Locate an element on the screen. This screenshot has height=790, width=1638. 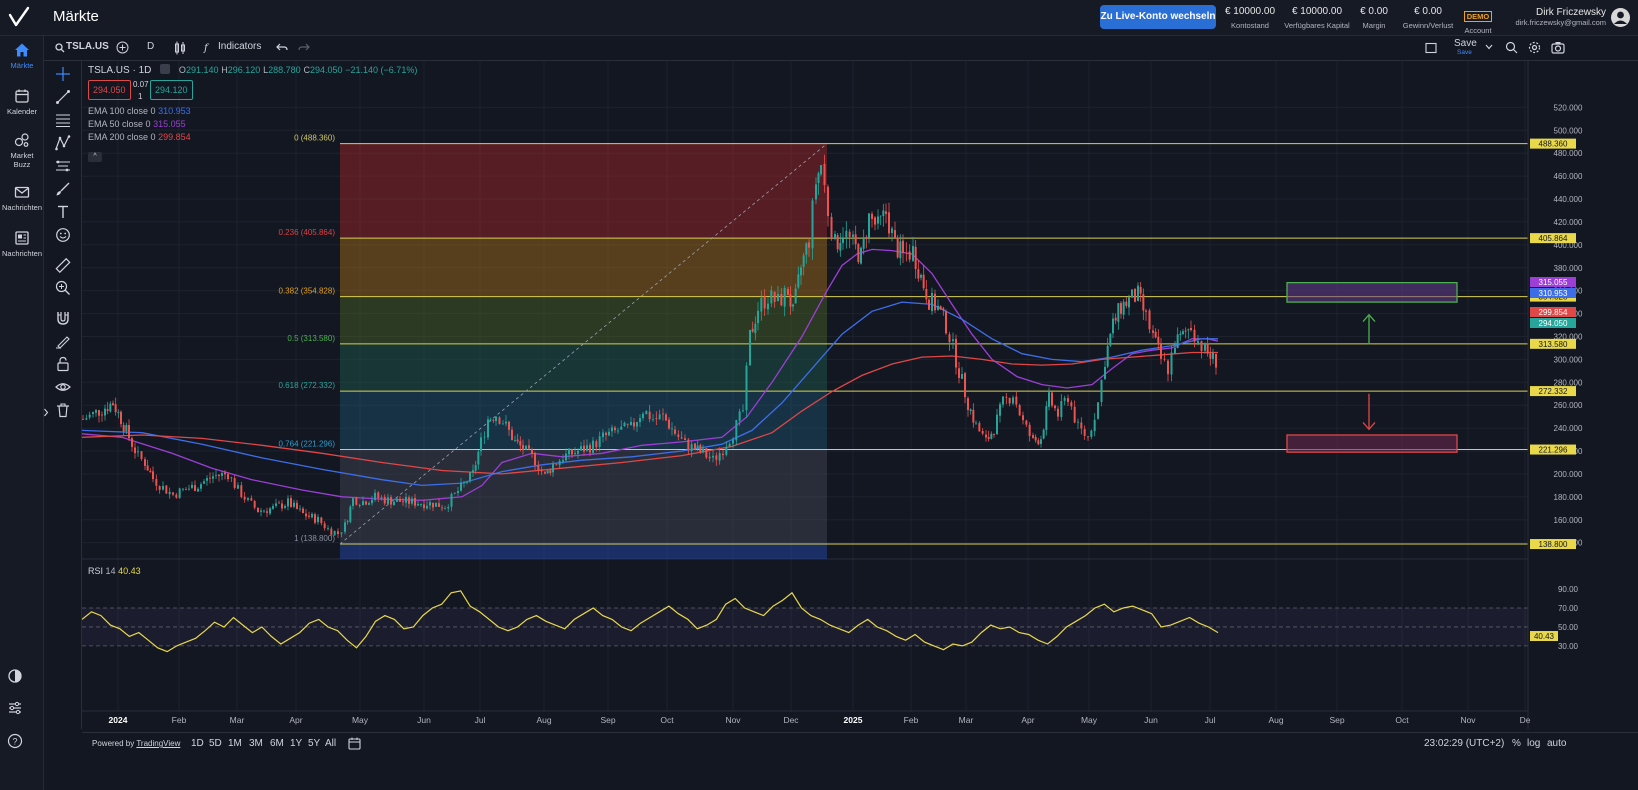
indicators-button: Indicators is located at coordinates (240, 46).